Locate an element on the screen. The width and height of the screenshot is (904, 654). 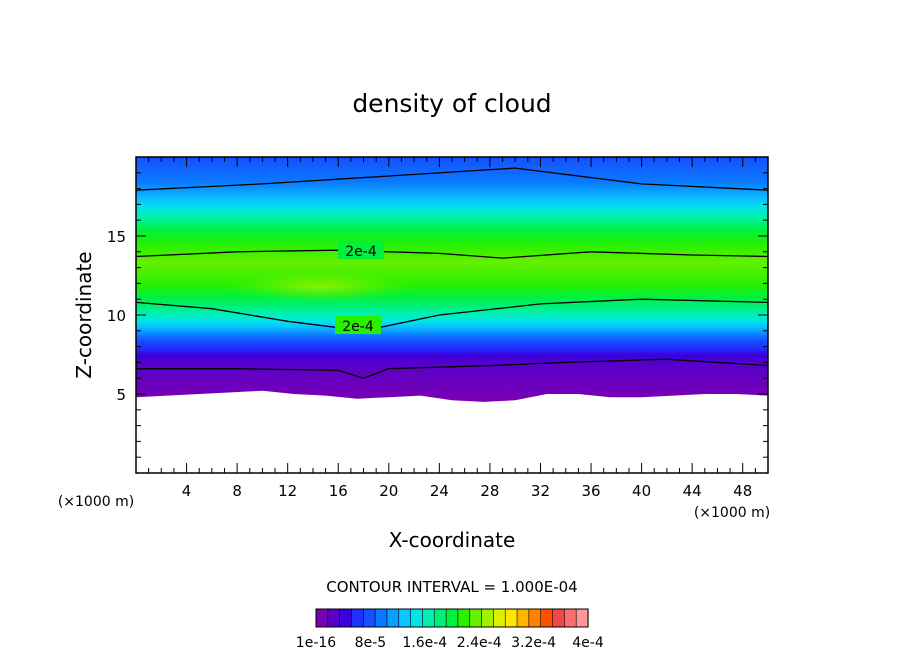
contour-label-lower: 2e-4 is located at coordinates (358, 327).